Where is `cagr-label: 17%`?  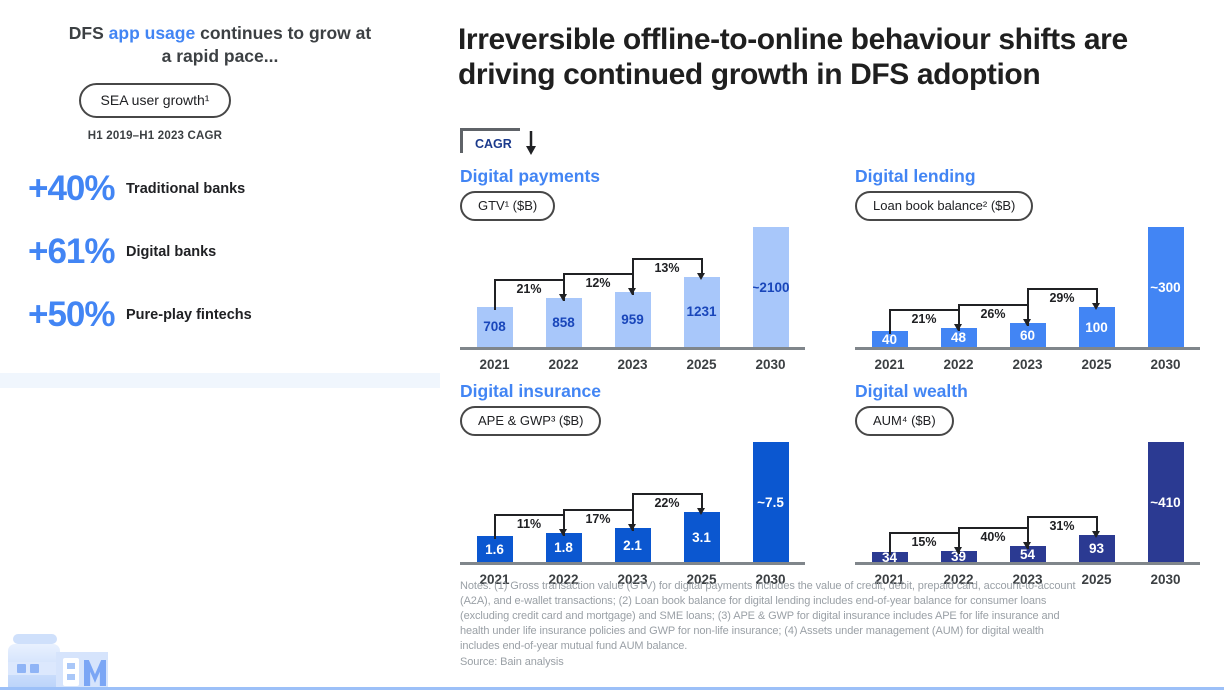
cagr-label: 17% is located at coordinates (598, 519).